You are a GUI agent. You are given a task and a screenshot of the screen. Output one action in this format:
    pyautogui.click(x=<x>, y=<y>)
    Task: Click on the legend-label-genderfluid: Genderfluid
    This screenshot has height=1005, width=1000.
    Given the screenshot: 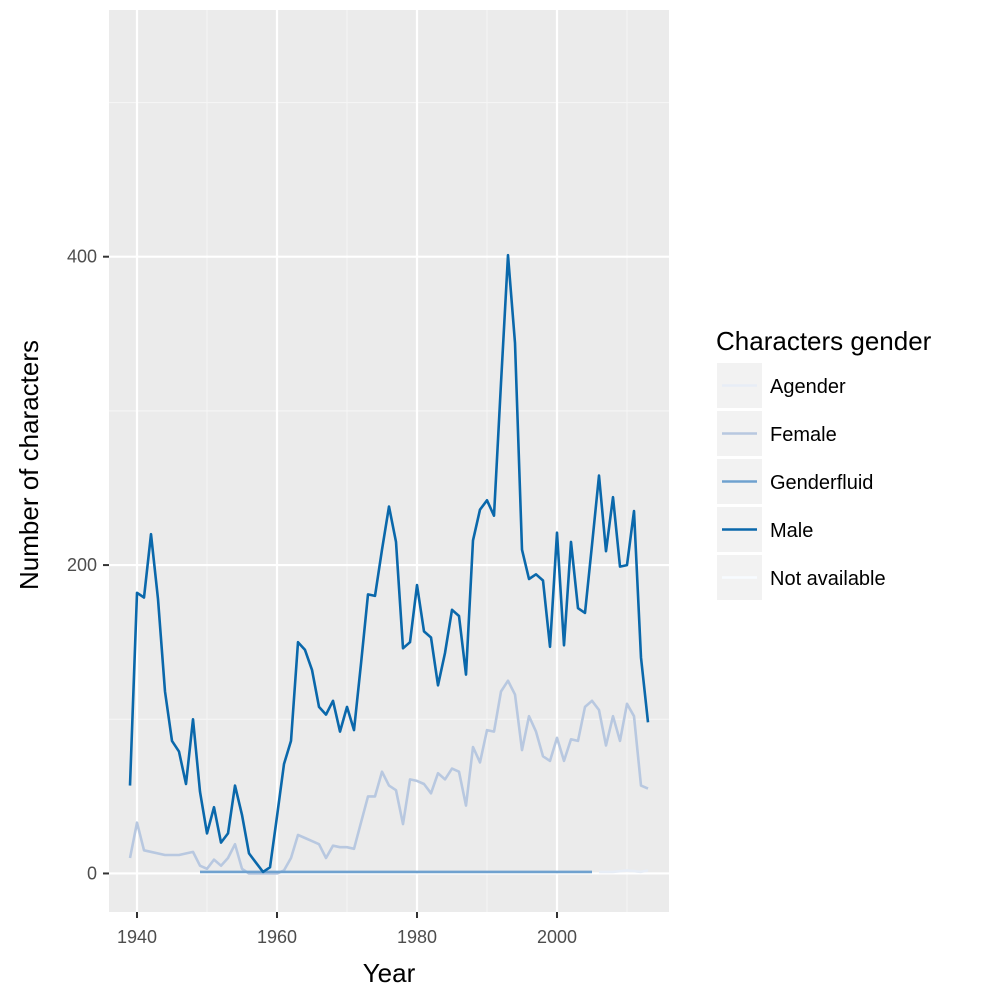 What is the action you would take?
    pyautogui.click(x=821, y=483)
    